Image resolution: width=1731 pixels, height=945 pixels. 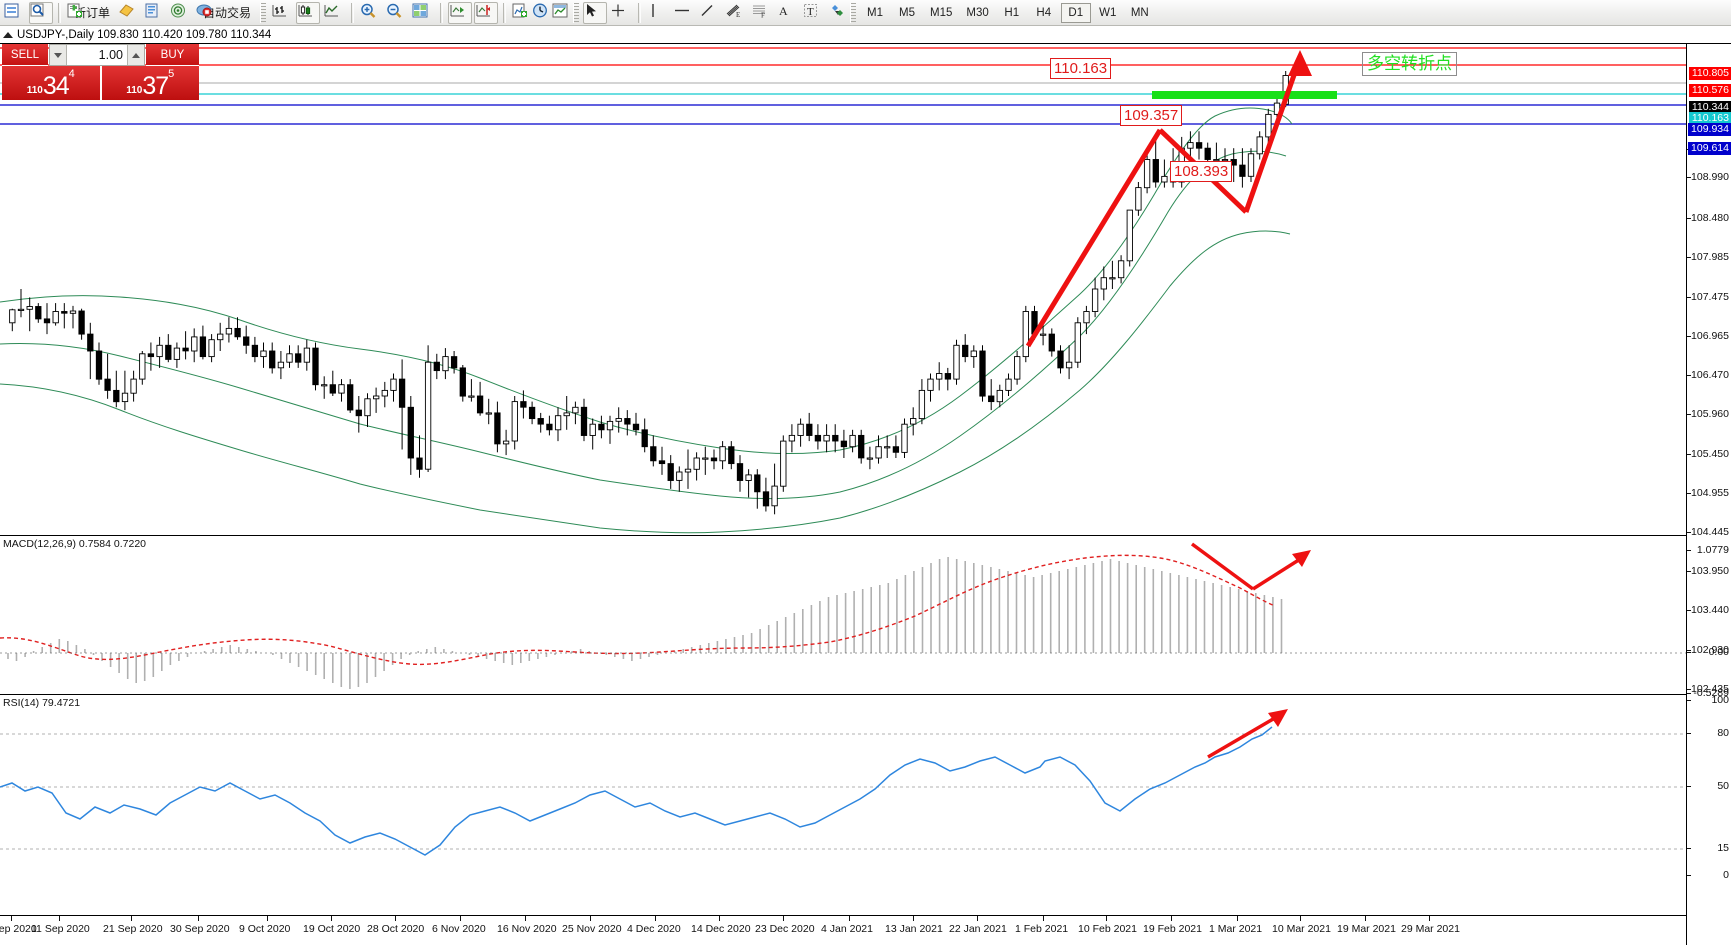 I want to click on rsi-line, so click(x=636, y=791).